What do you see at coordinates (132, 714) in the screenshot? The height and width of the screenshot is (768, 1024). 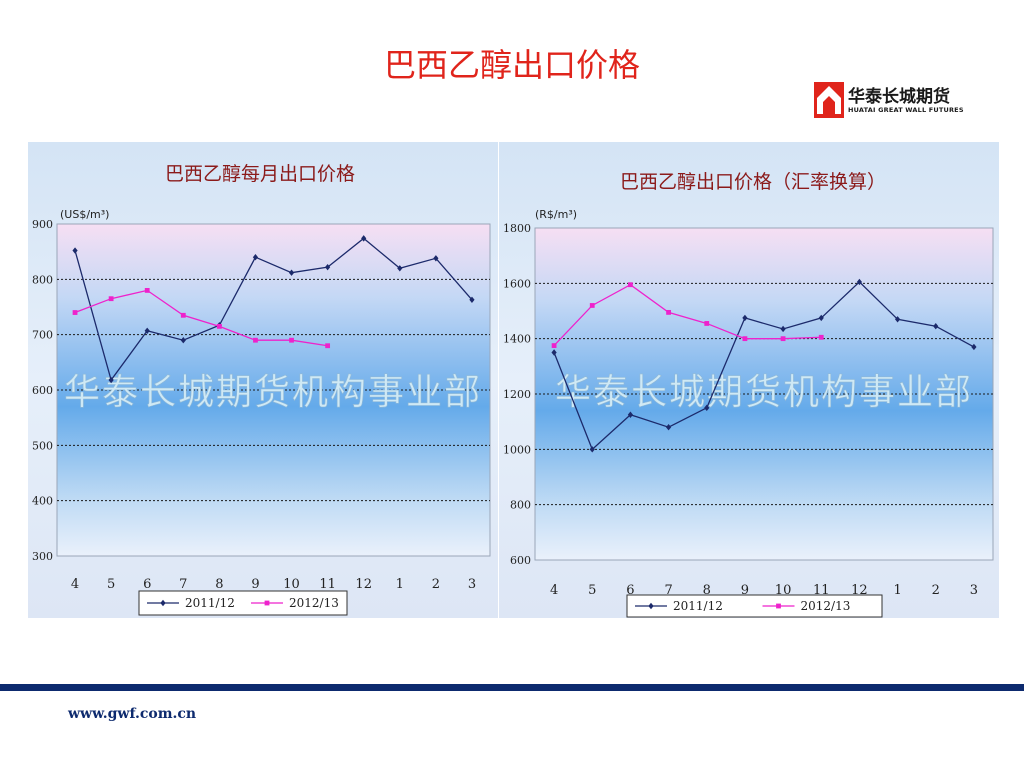 I see `footer-url: www.gwf.com.cn` at bounding box center [132, 714].